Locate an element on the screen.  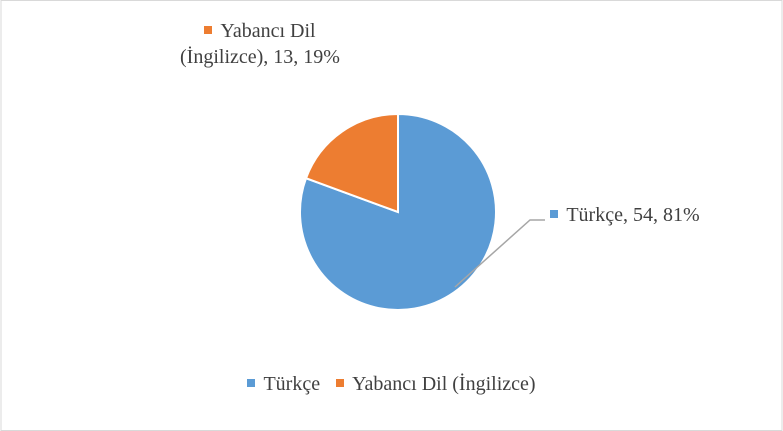
legend-entry: Yabancı Dil (İngilizce) is located at coordinates (436, 384).